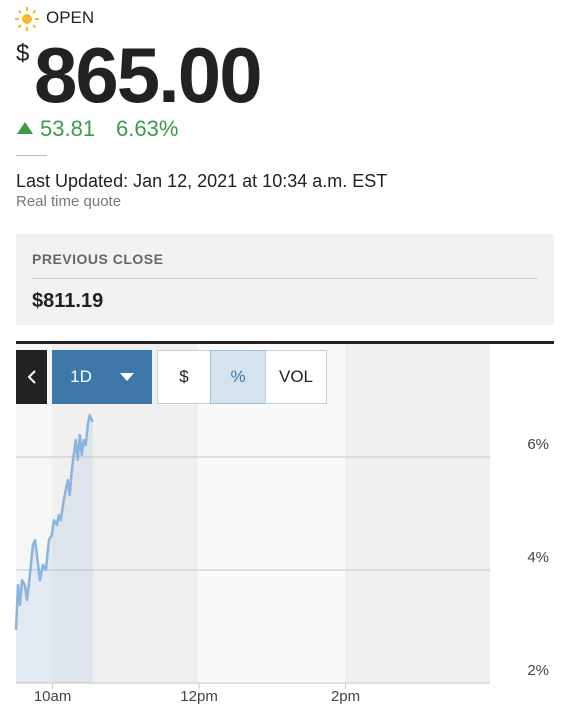 The image size is (570, 720). I want to click on price: 865.00, so click(148, 75).